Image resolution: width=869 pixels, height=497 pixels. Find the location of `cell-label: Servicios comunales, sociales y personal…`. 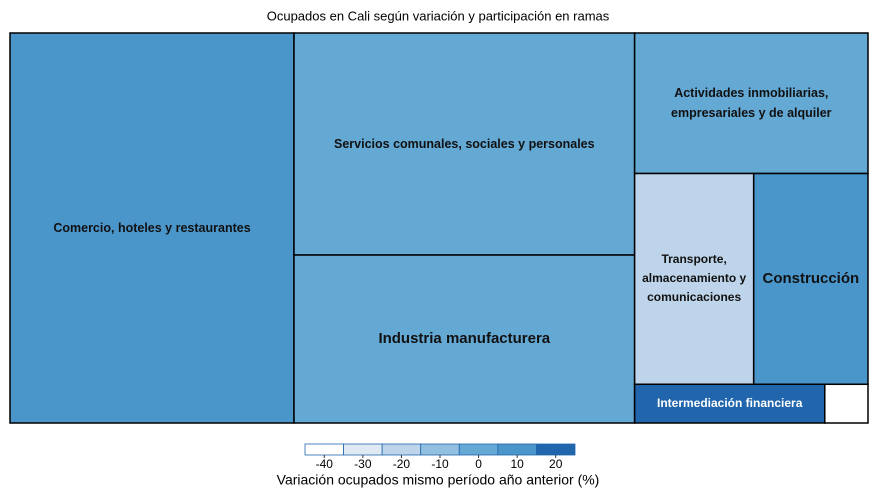

cell-label: Servicios comunales, sociales y personal… is located at coordinates (464, 144).